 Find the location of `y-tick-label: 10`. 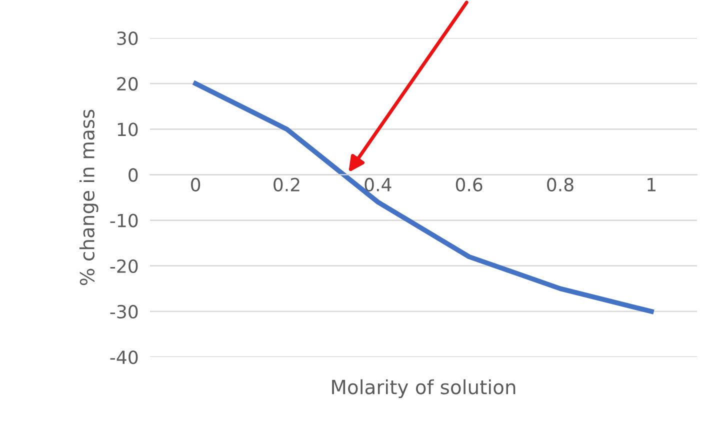

y-tick-label: 10 is located at coordinates (128, 129).